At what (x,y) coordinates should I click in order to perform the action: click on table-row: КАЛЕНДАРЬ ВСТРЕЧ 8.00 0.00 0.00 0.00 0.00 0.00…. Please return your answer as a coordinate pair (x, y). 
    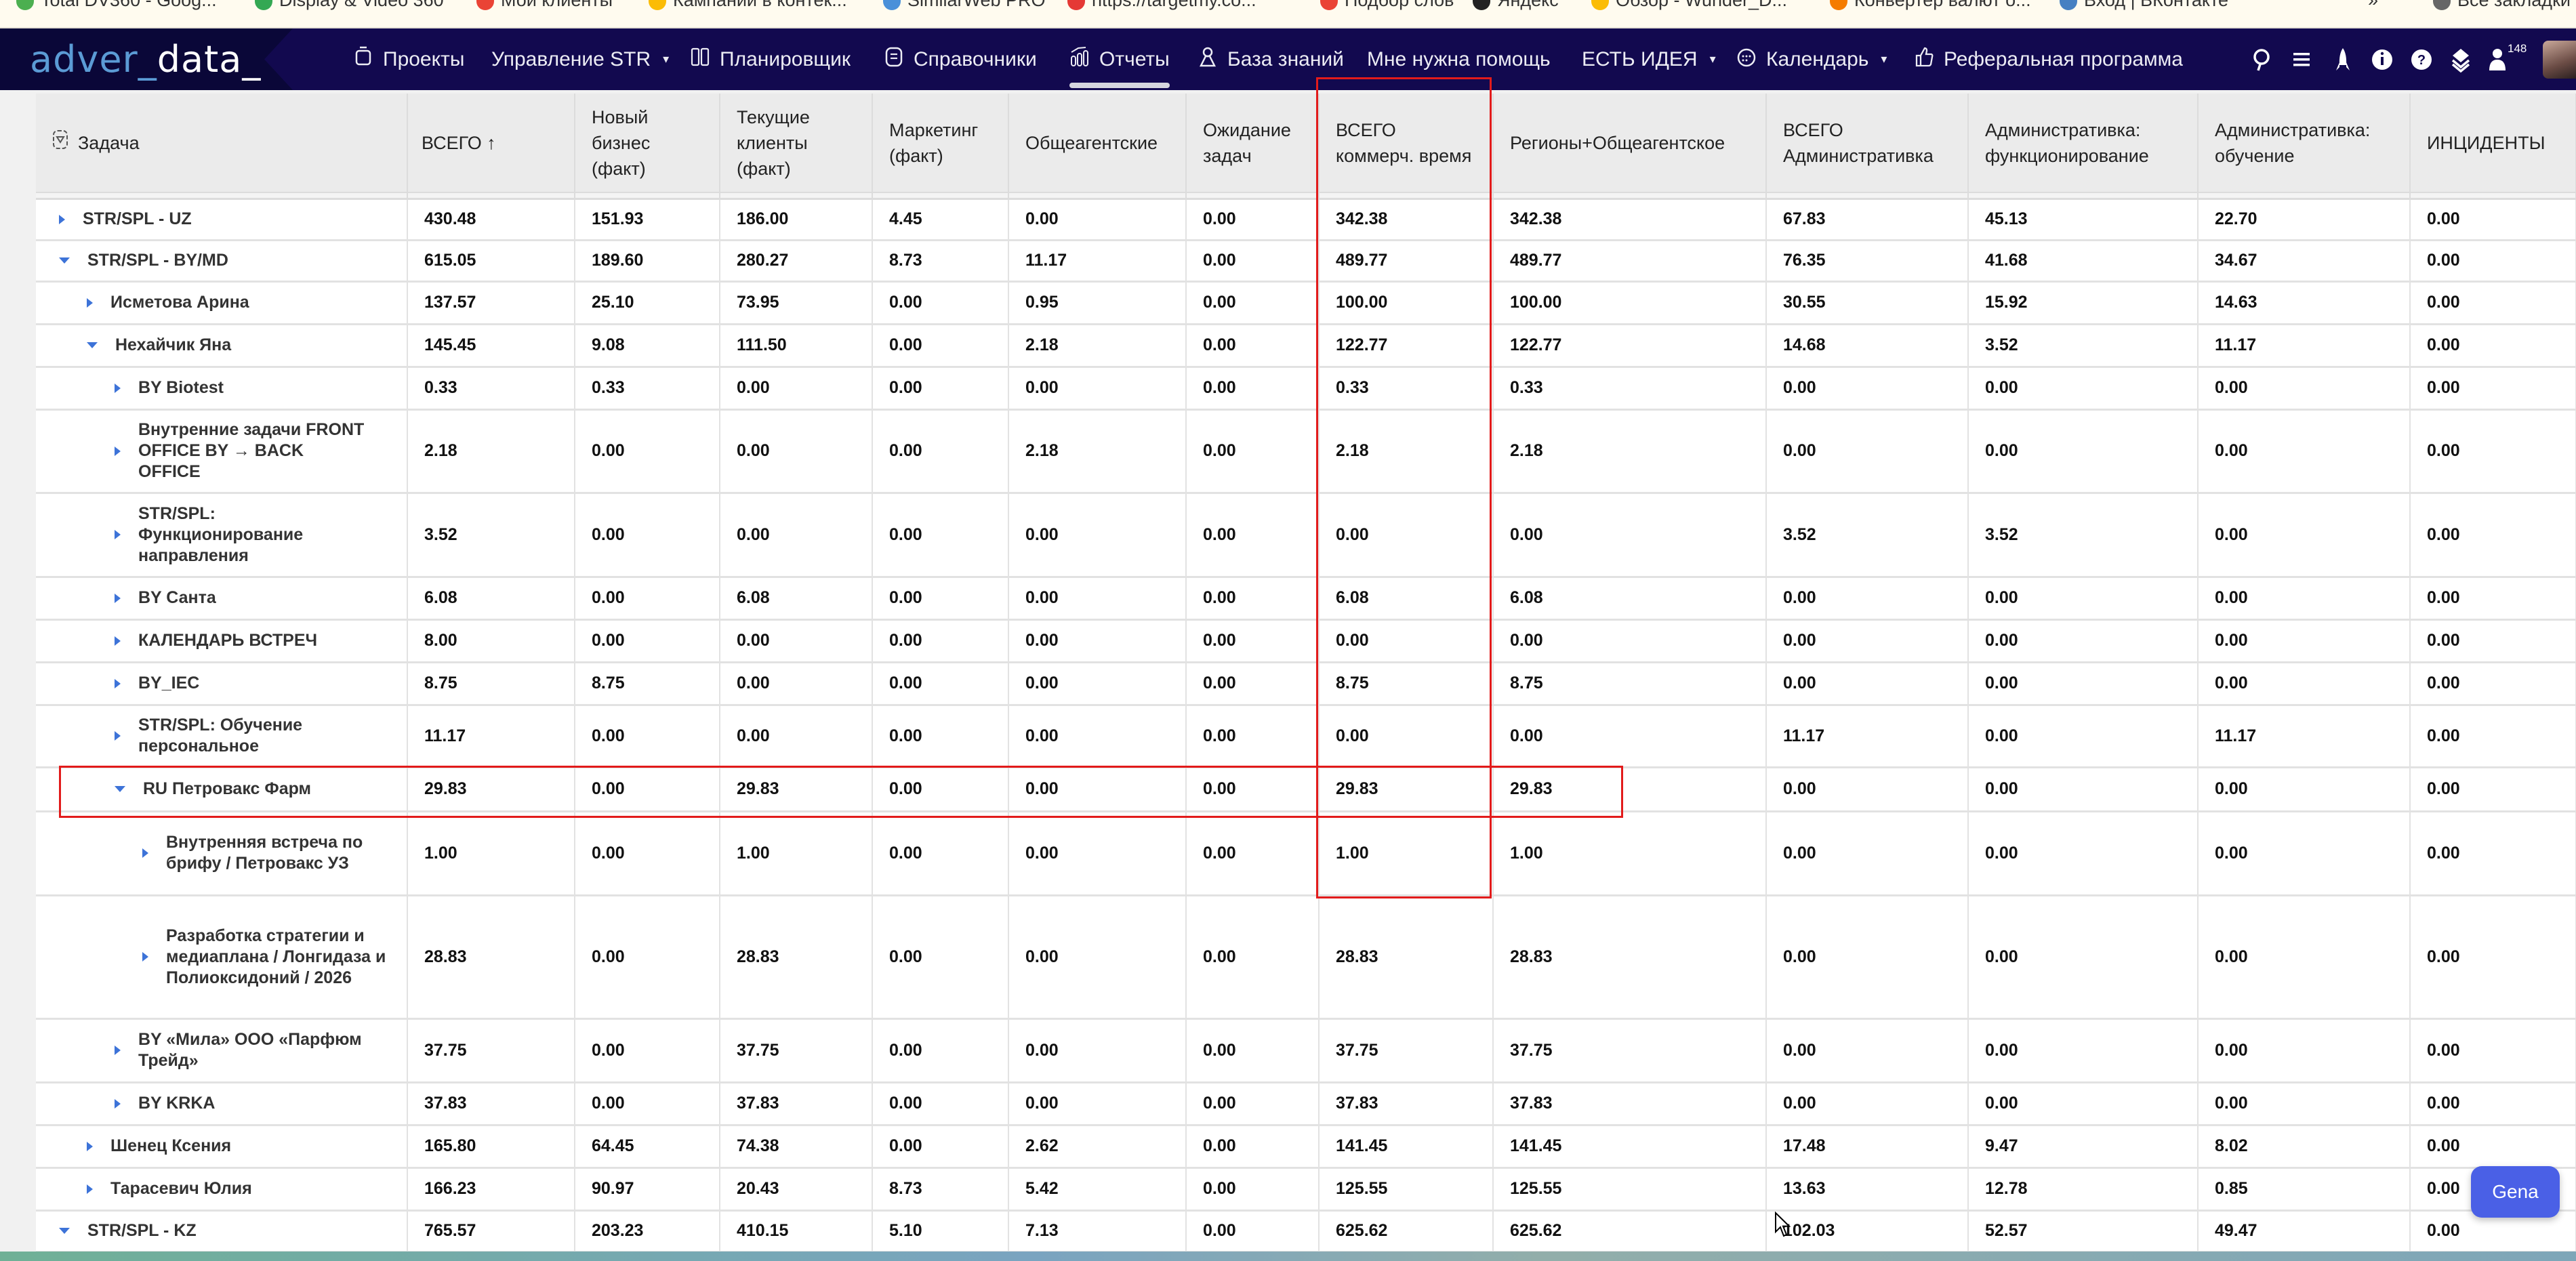
    Looking at the image, I should click on (1306, 641).